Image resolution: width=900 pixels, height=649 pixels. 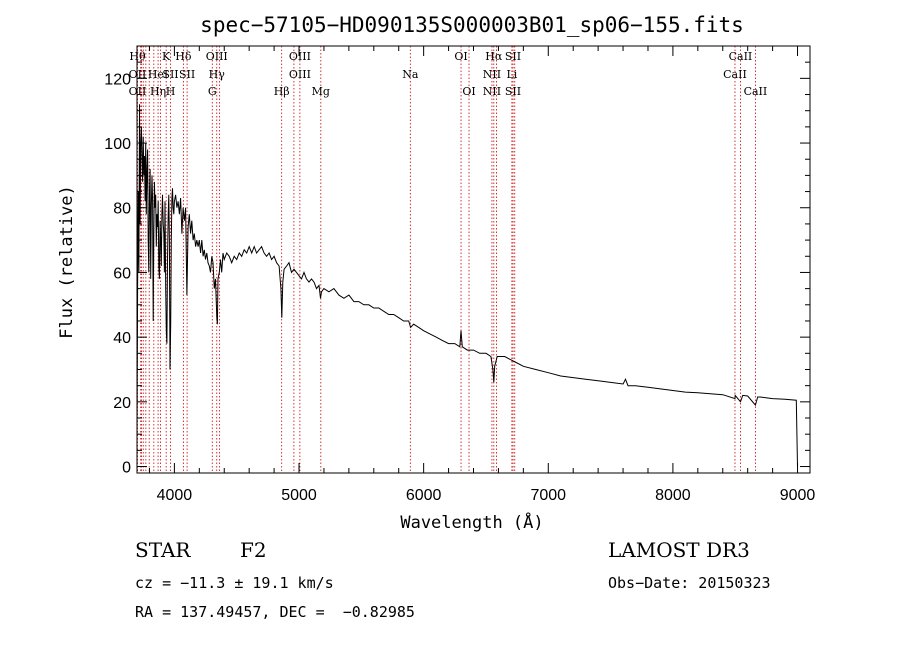 What do you see at coordinates (158, 74) in the screenshot?
I see `ion-label: HeI` at bounding box center [158, 74].